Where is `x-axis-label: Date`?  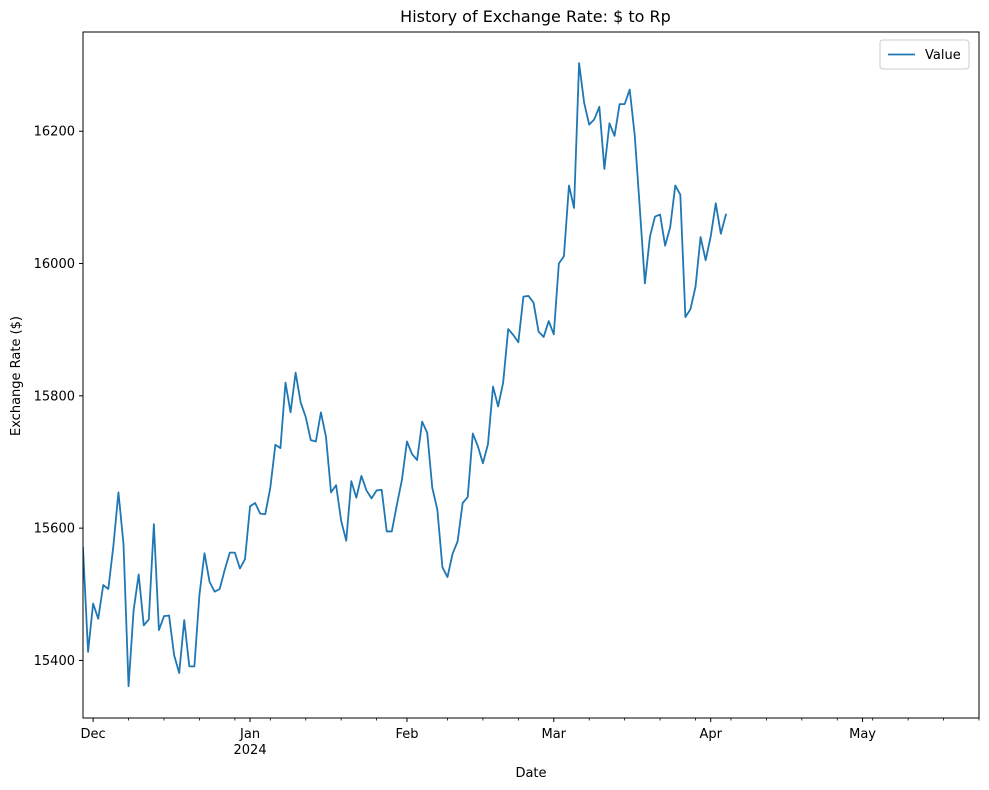
x-axis-label: Date is located at coordinates (530, 773).